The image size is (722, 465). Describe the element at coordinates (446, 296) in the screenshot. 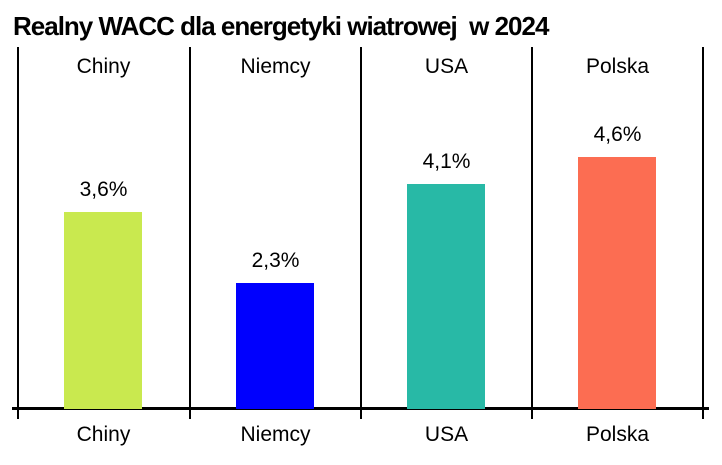

I see `bar-usa` at that location.